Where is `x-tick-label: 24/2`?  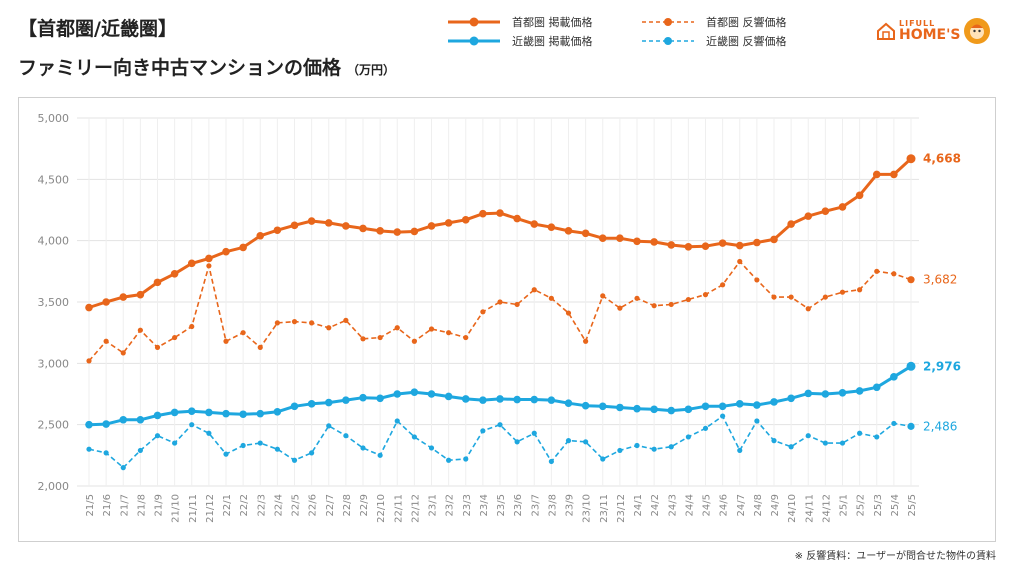 x-tick-label: 24/2 is located at coordinates (655, 505).